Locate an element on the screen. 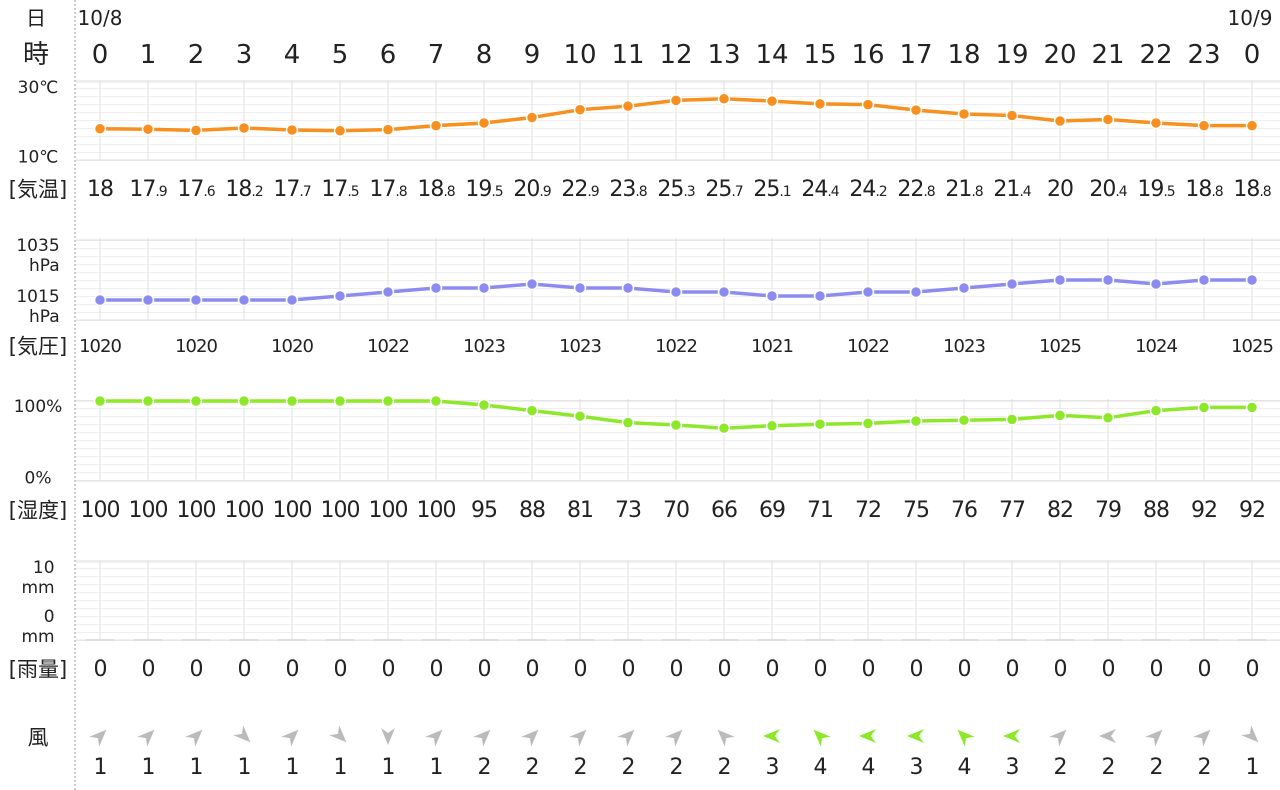 This screenshot has width=1280, height=790. y-tick-label: 10℃ is located at coordinates (38, 157).